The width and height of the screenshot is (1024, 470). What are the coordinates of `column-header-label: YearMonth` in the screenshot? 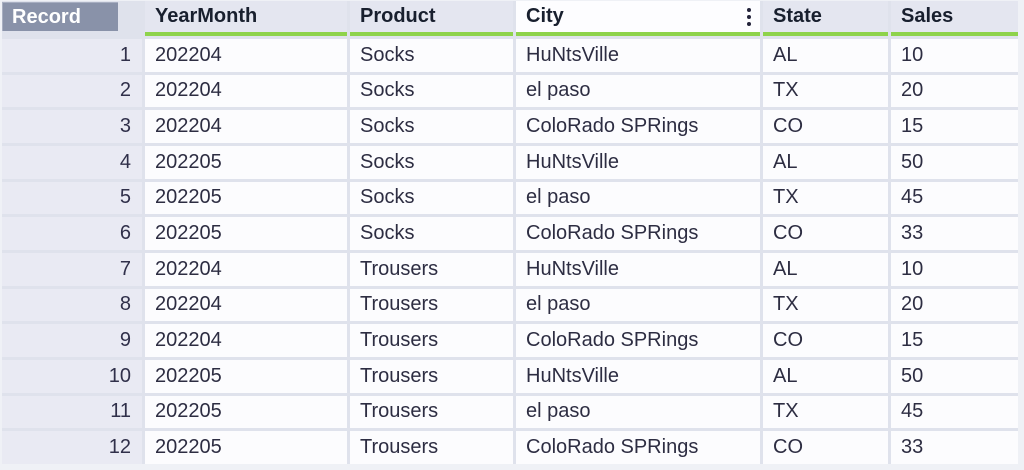 It's located at (206, 16).